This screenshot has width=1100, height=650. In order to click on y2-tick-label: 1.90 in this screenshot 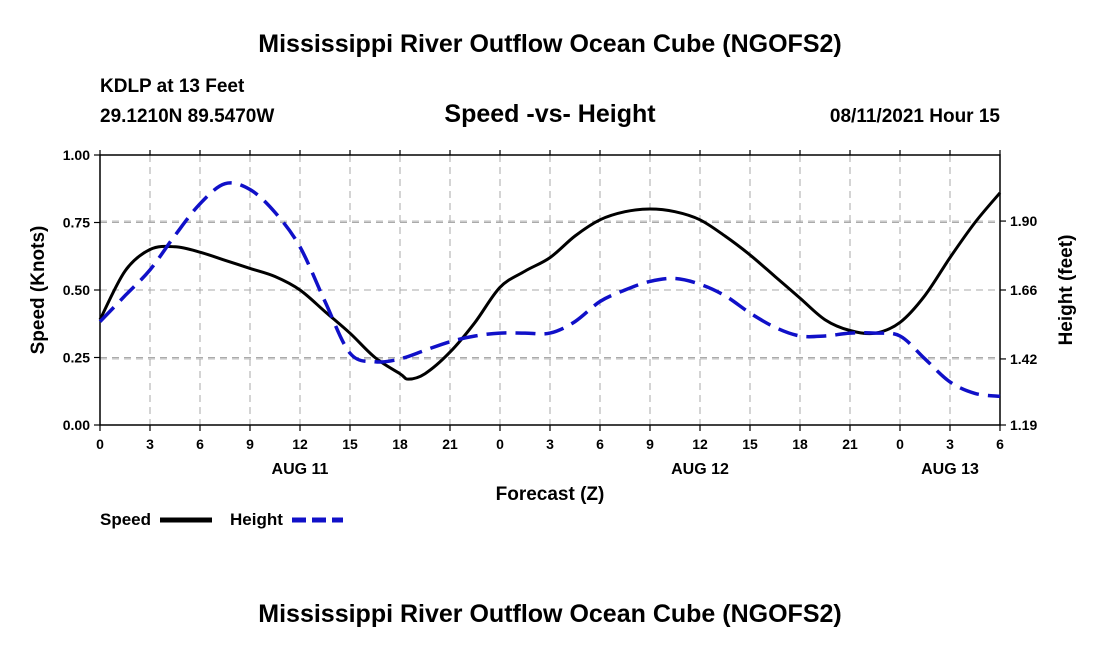, I will do `click(1023, 221)`.